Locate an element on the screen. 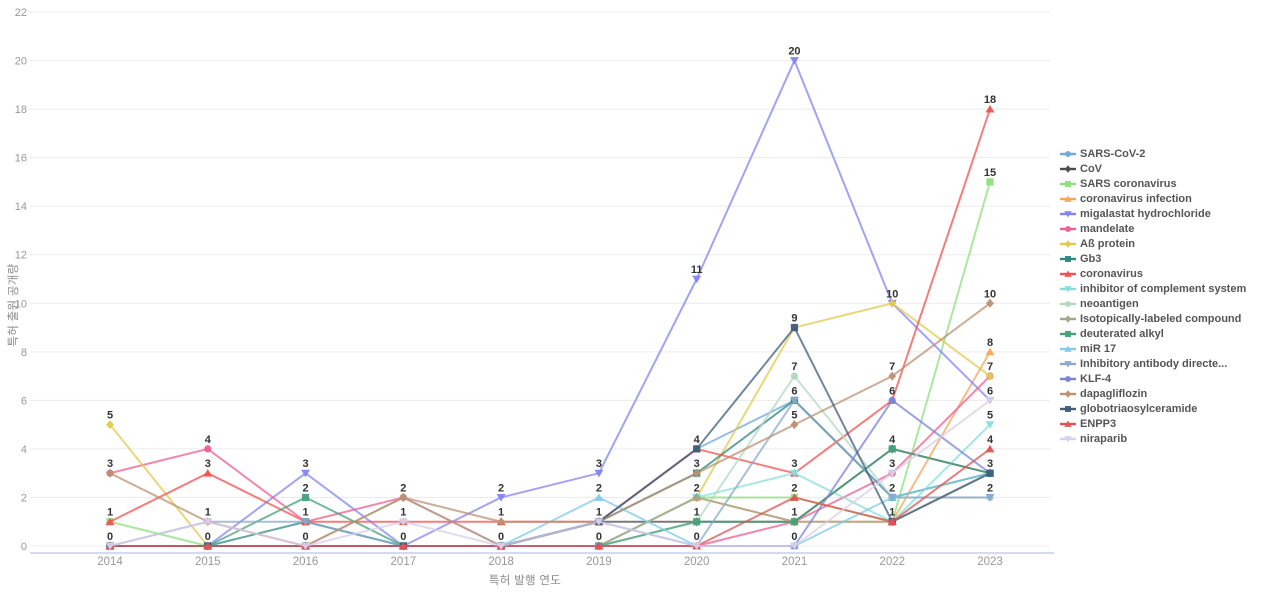 Image resolution: width=1280 pixels, height=600 pixels. legend-item-coronavirus-infection: coronavirus infection is located at coordinates (1153, 199).